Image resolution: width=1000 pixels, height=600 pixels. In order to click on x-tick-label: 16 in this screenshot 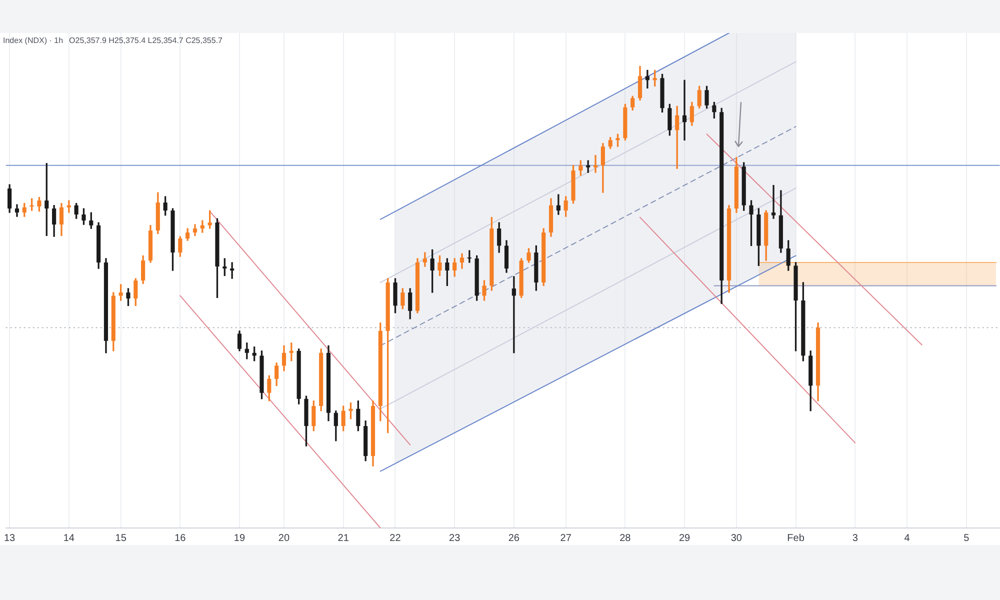, I will do `click(180, 538)`.